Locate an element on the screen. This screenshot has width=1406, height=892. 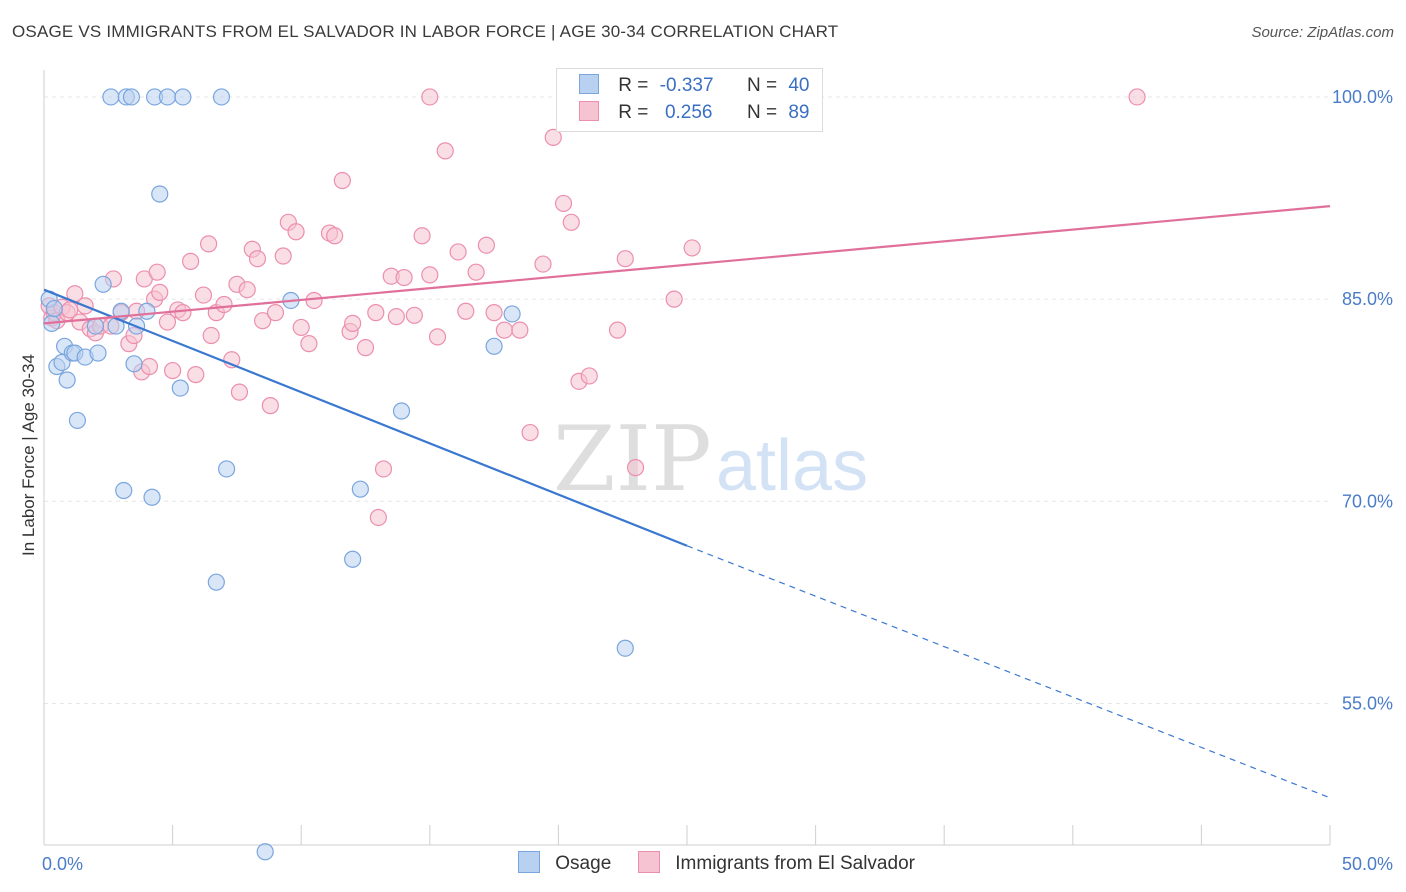
source-label: Source: ZipAtlas.com is located at coordinates (1322, 32).